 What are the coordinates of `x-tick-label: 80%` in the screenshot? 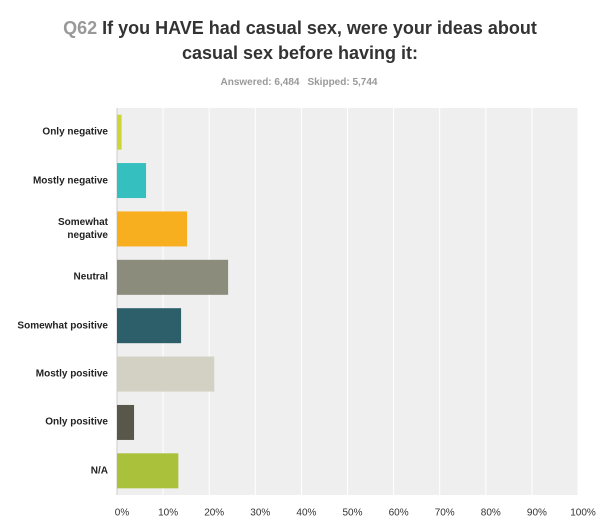 It's located at (491, 513).